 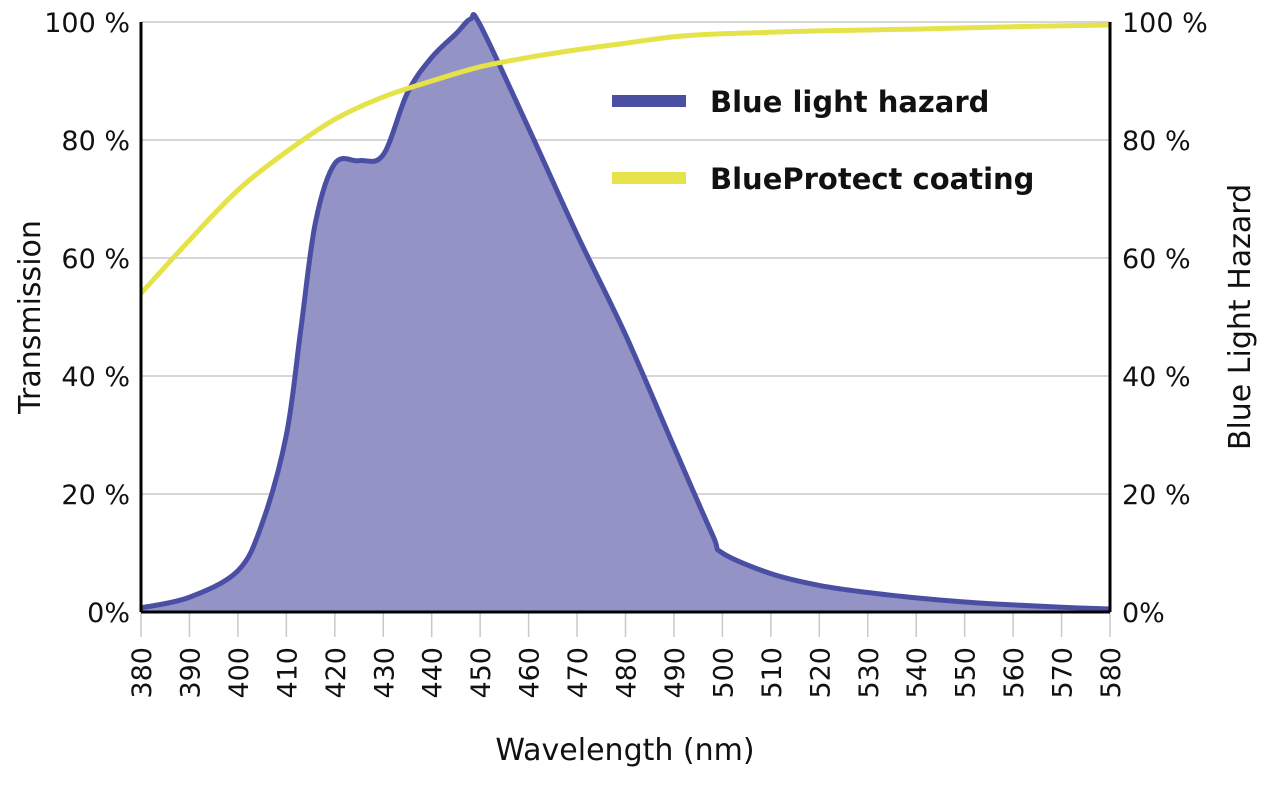 What do you see at coordinates (627, 673) in the screenshot?
I see `x-tick-label: 480` at bounding box center [627, 673].